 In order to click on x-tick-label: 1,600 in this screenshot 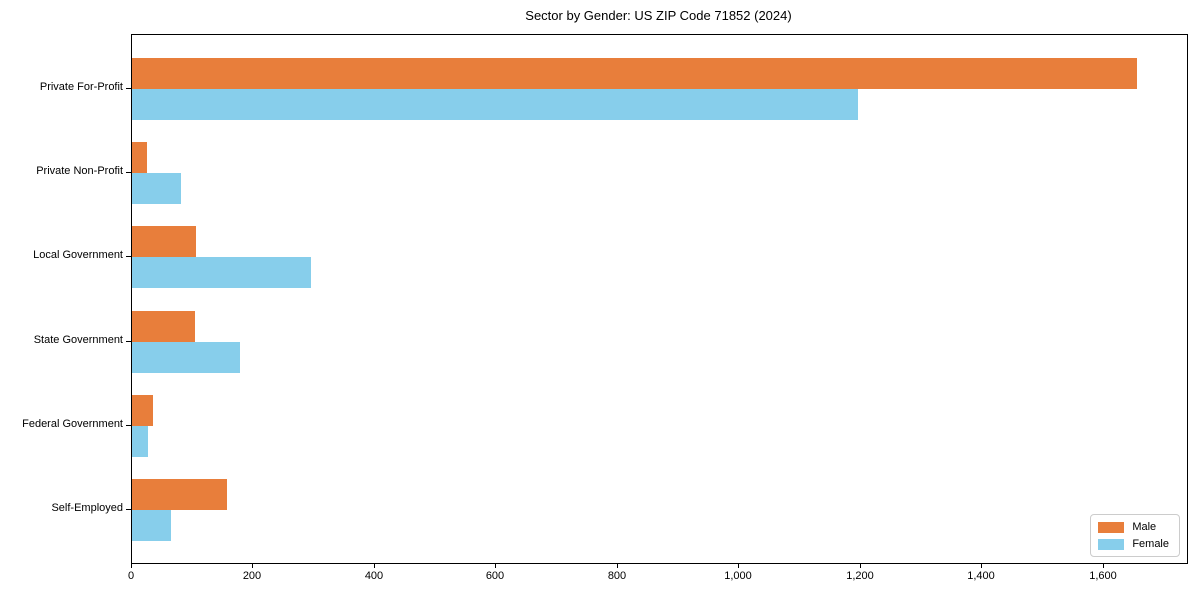, I will do `click(1103, 576)`.